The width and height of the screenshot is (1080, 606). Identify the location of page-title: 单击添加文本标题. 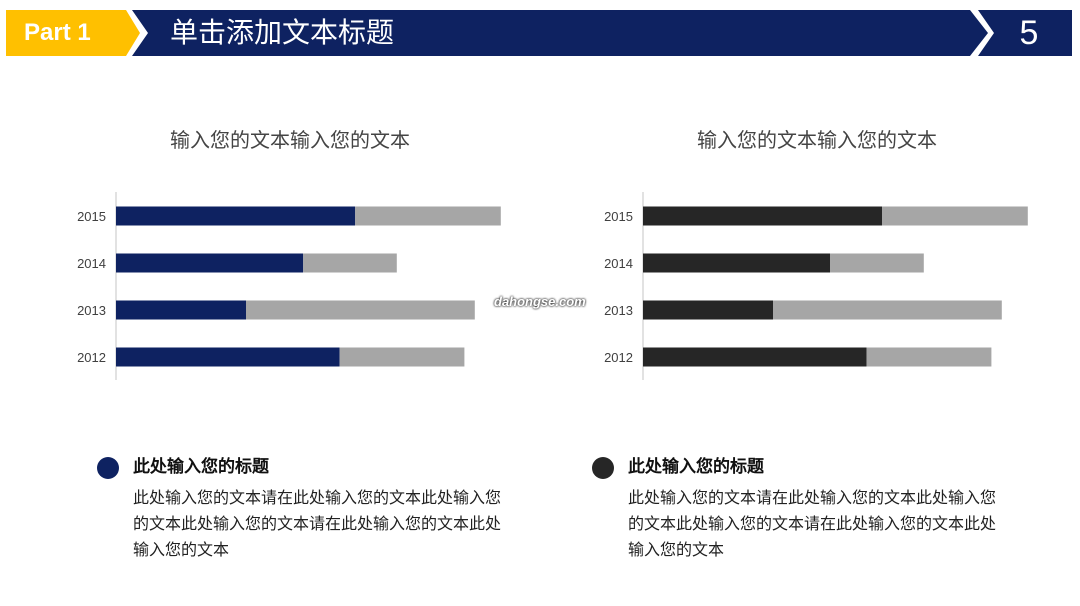
(282, 32).